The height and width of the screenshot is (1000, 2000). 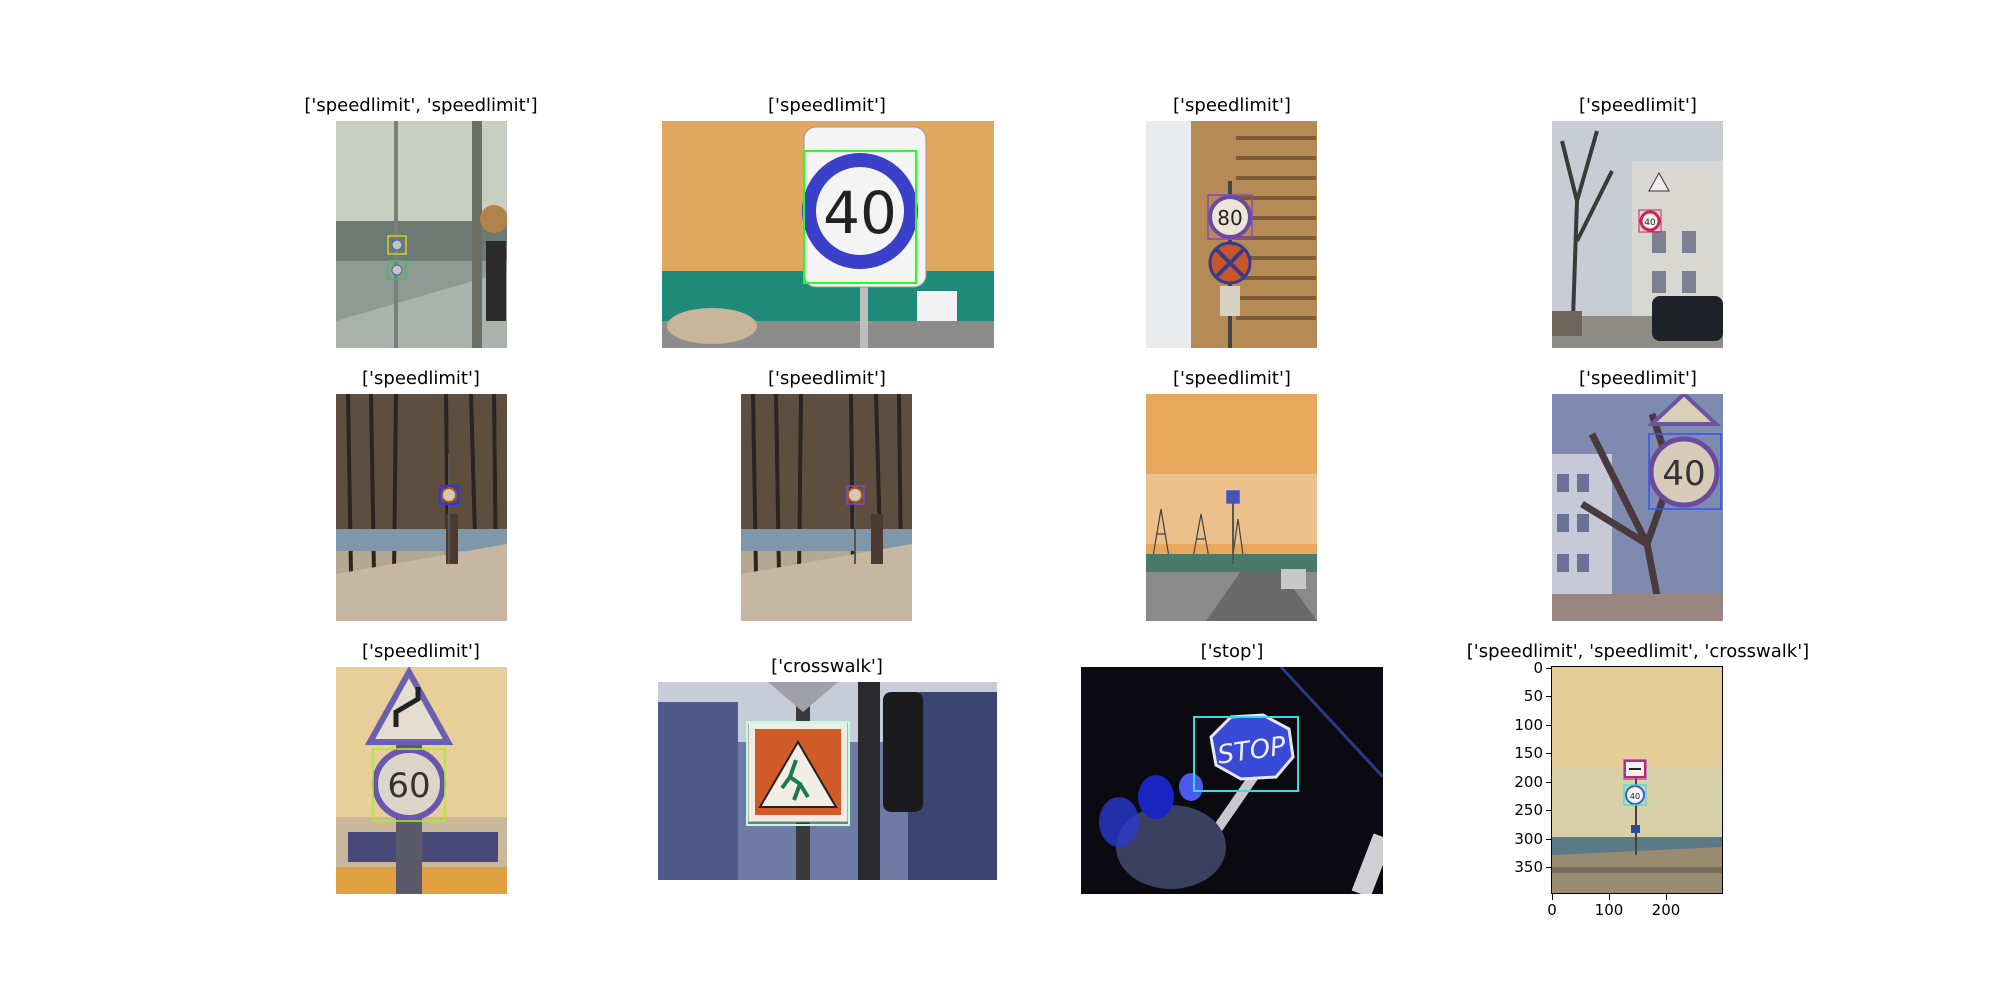 I want to click on speed-sign-text: 80, so click(x=1229, y=218).